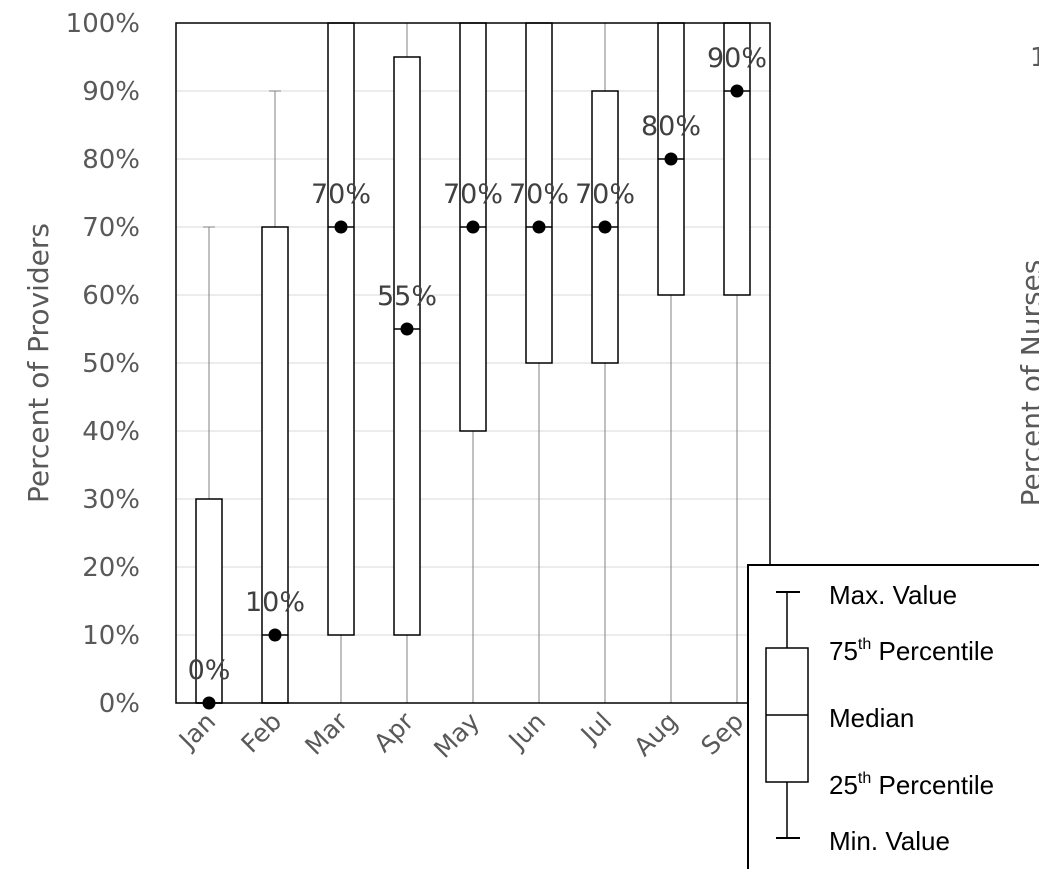 The width and height of the screenshot is (1039, 869). Describe the element at coordinates (261, 733) in the screenshot. I see `x-tick-label: Feb` at that location.